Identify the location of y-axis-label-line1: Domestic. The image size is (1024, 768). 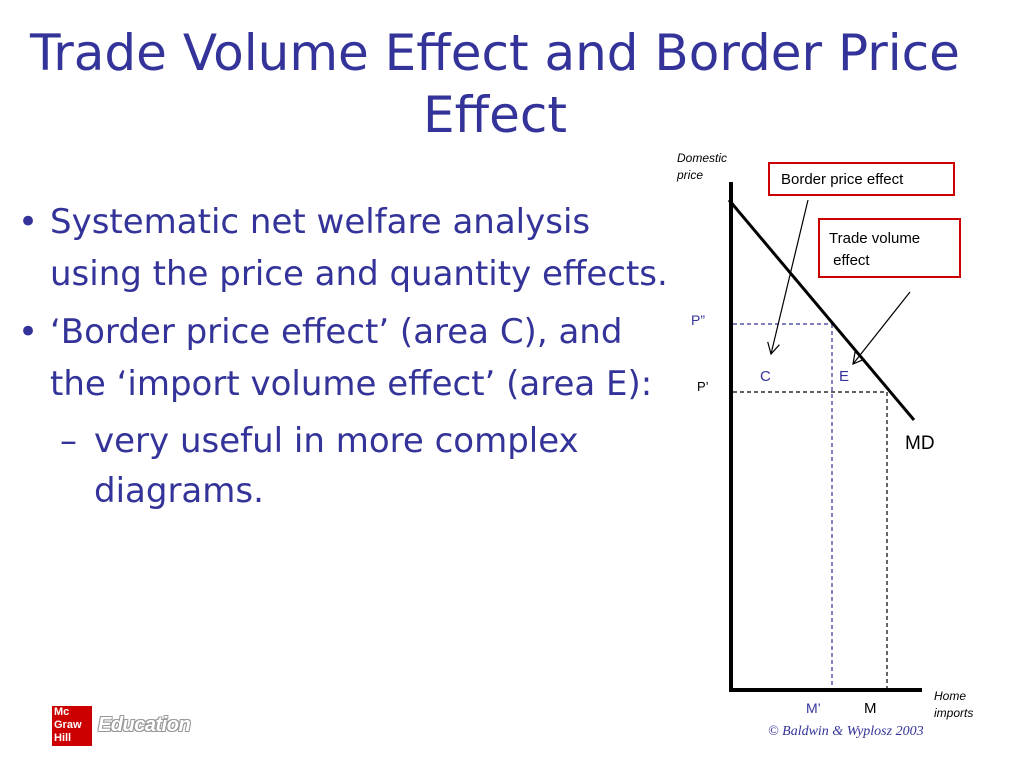
(702, 158).